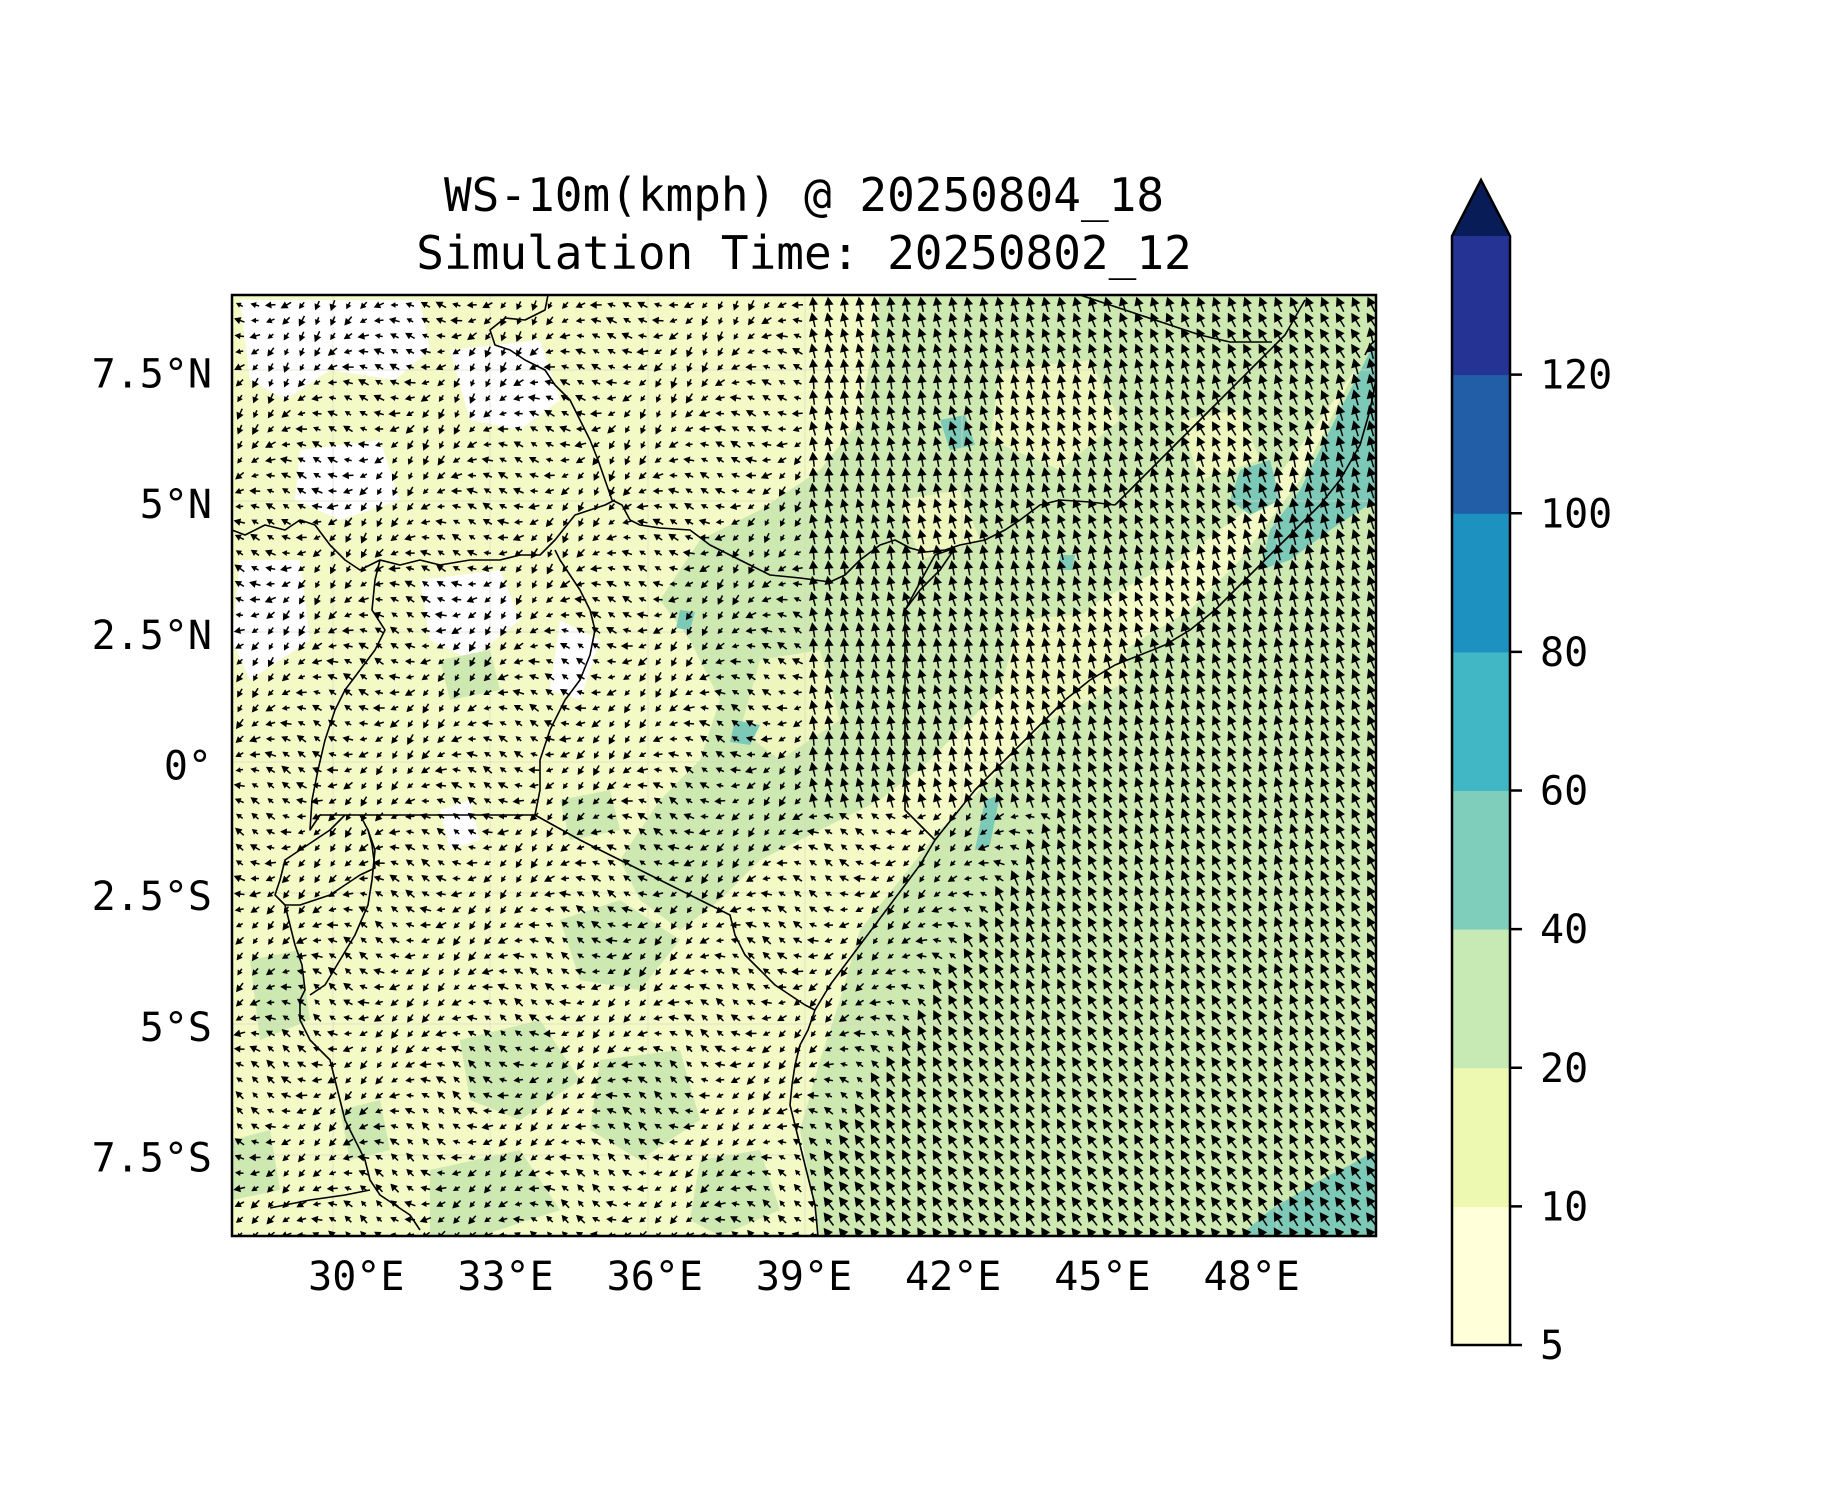 The width and height of the screenshot is (1833, 1500). Describe the element at coordinates (1481, 721) in the screenshot. I see `colorbar-segment` at that location.